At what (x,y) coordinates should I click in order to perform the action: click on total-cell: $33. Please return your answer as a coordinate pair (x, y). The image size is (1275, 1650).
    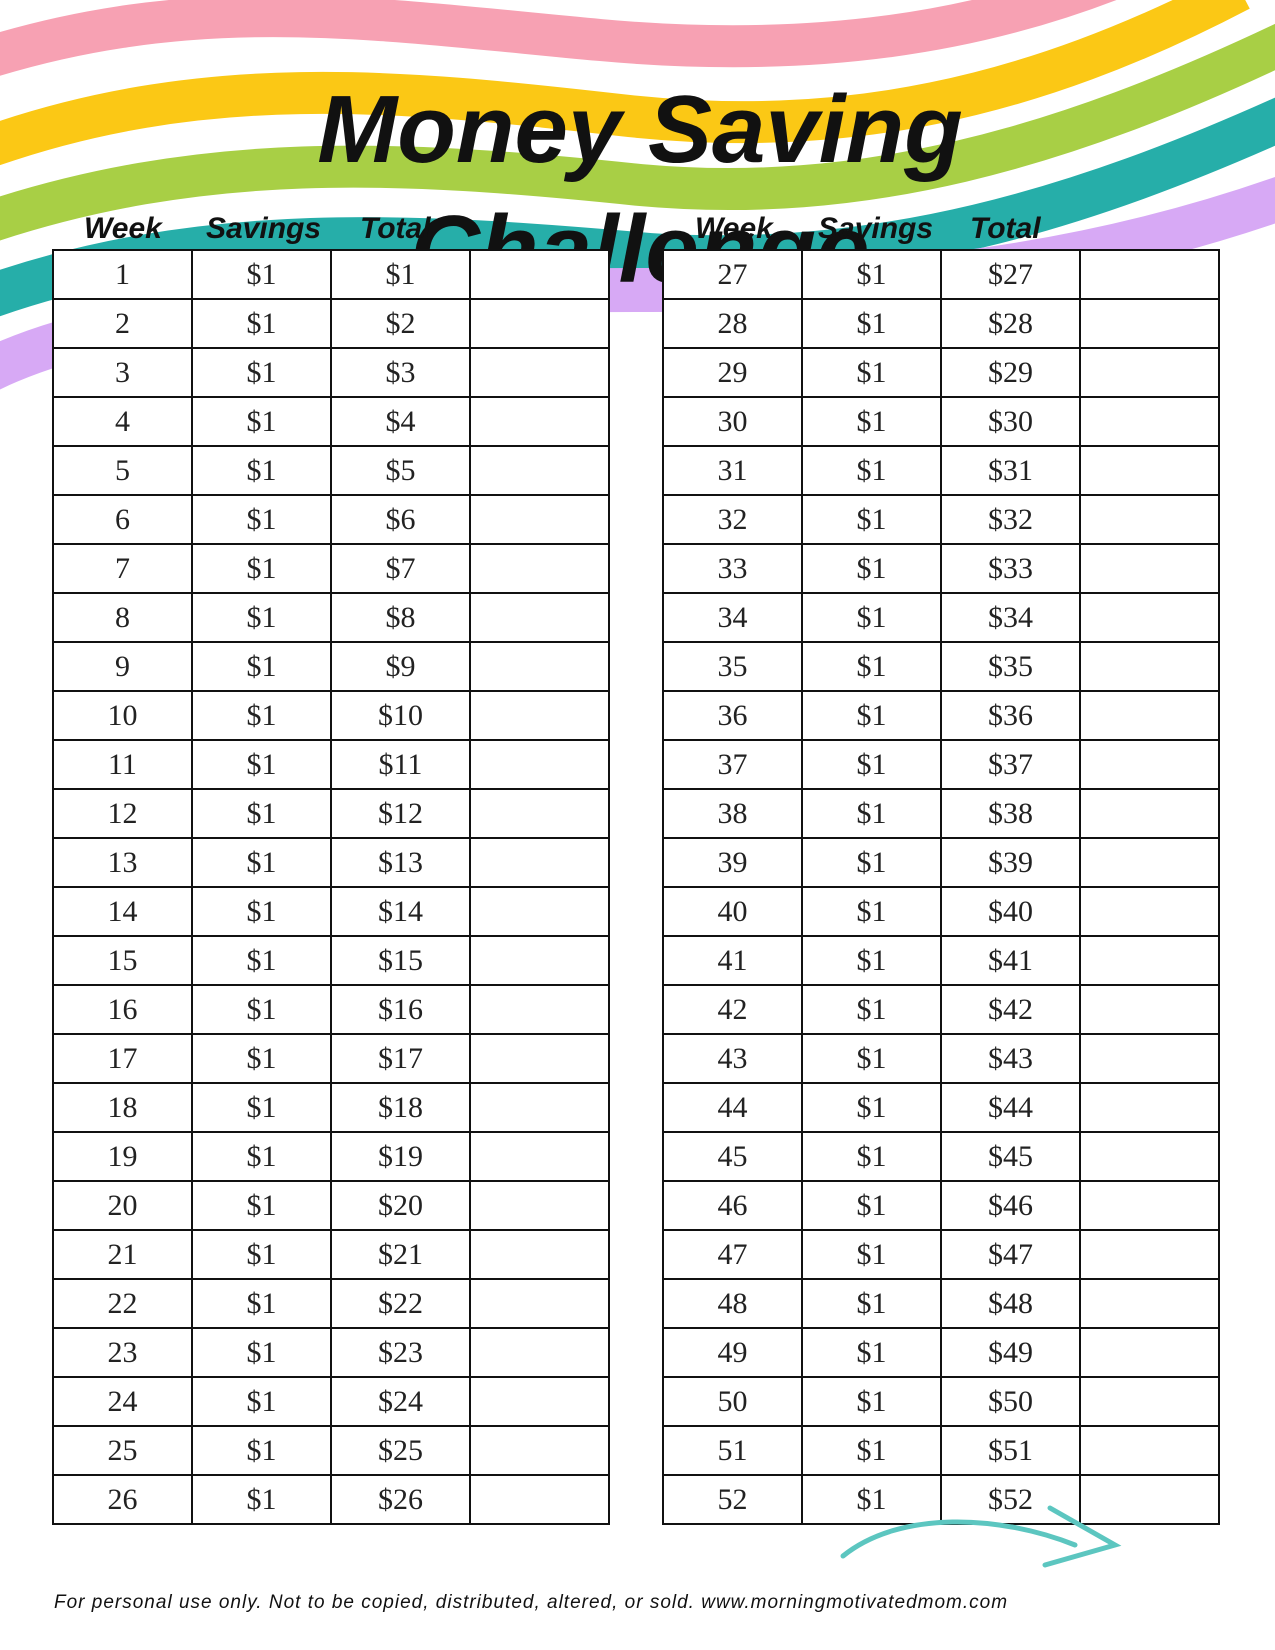
    Looking at the image, I should click on (1010, 568).